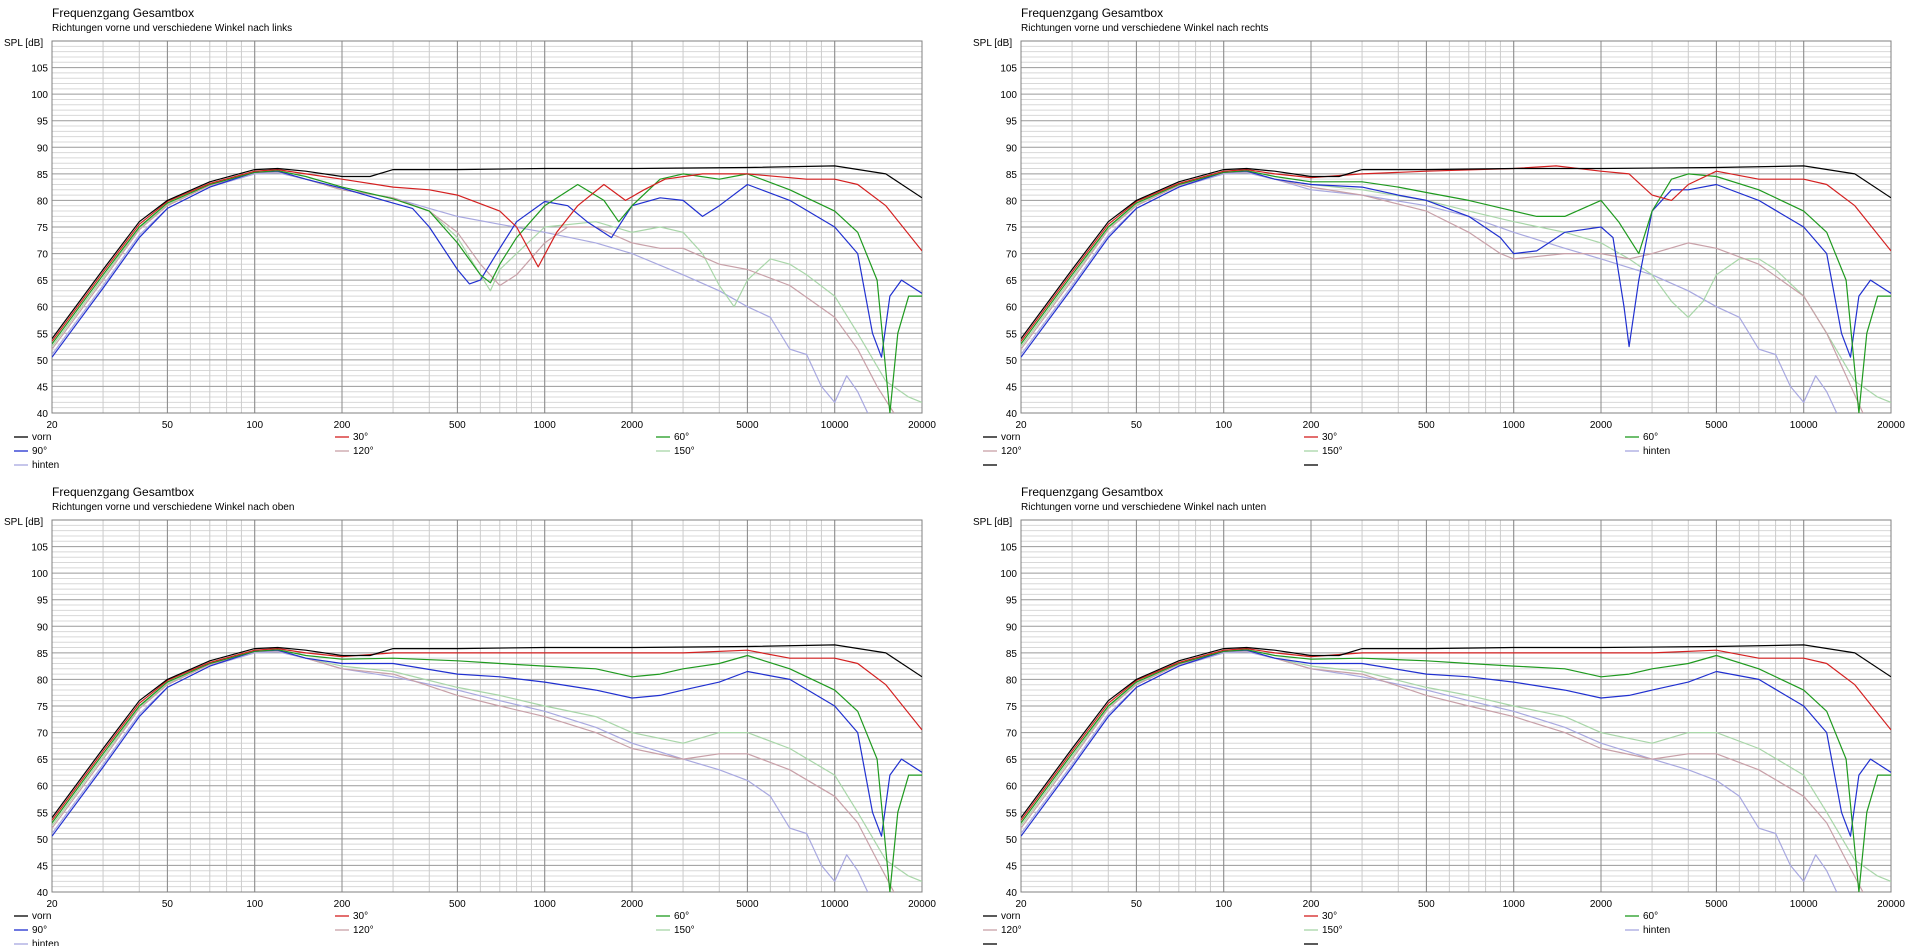  Describe the element at coordinates (922, 904) in the screenshot. I see `x-tick-label: 20000` at that location.